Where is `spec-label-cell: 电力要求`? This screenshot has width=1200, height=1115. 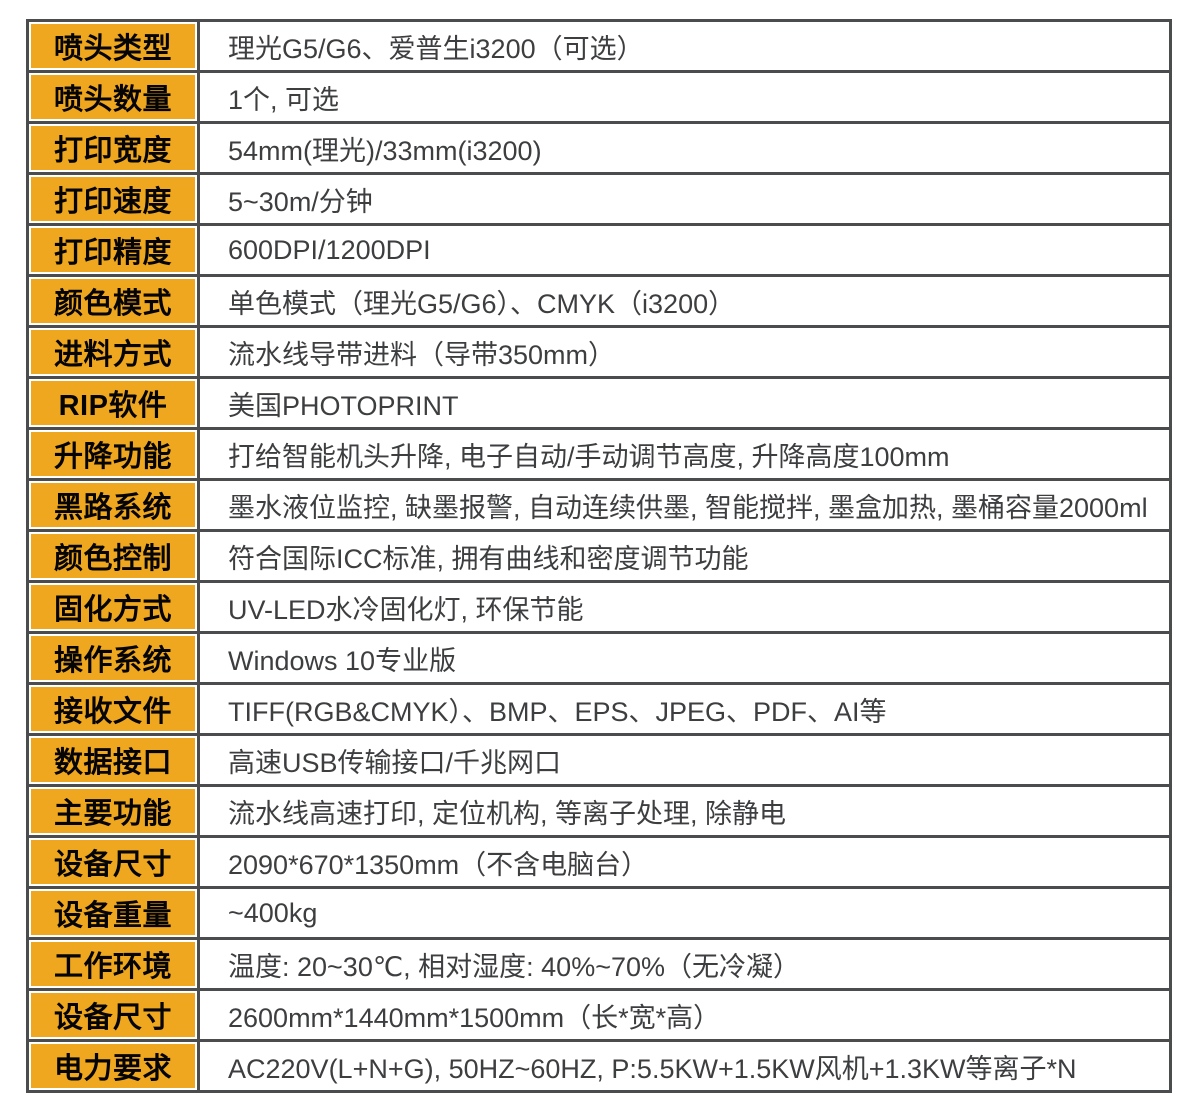
spec-label-cell: 电力要求 is located at coordinates (113, 1066).